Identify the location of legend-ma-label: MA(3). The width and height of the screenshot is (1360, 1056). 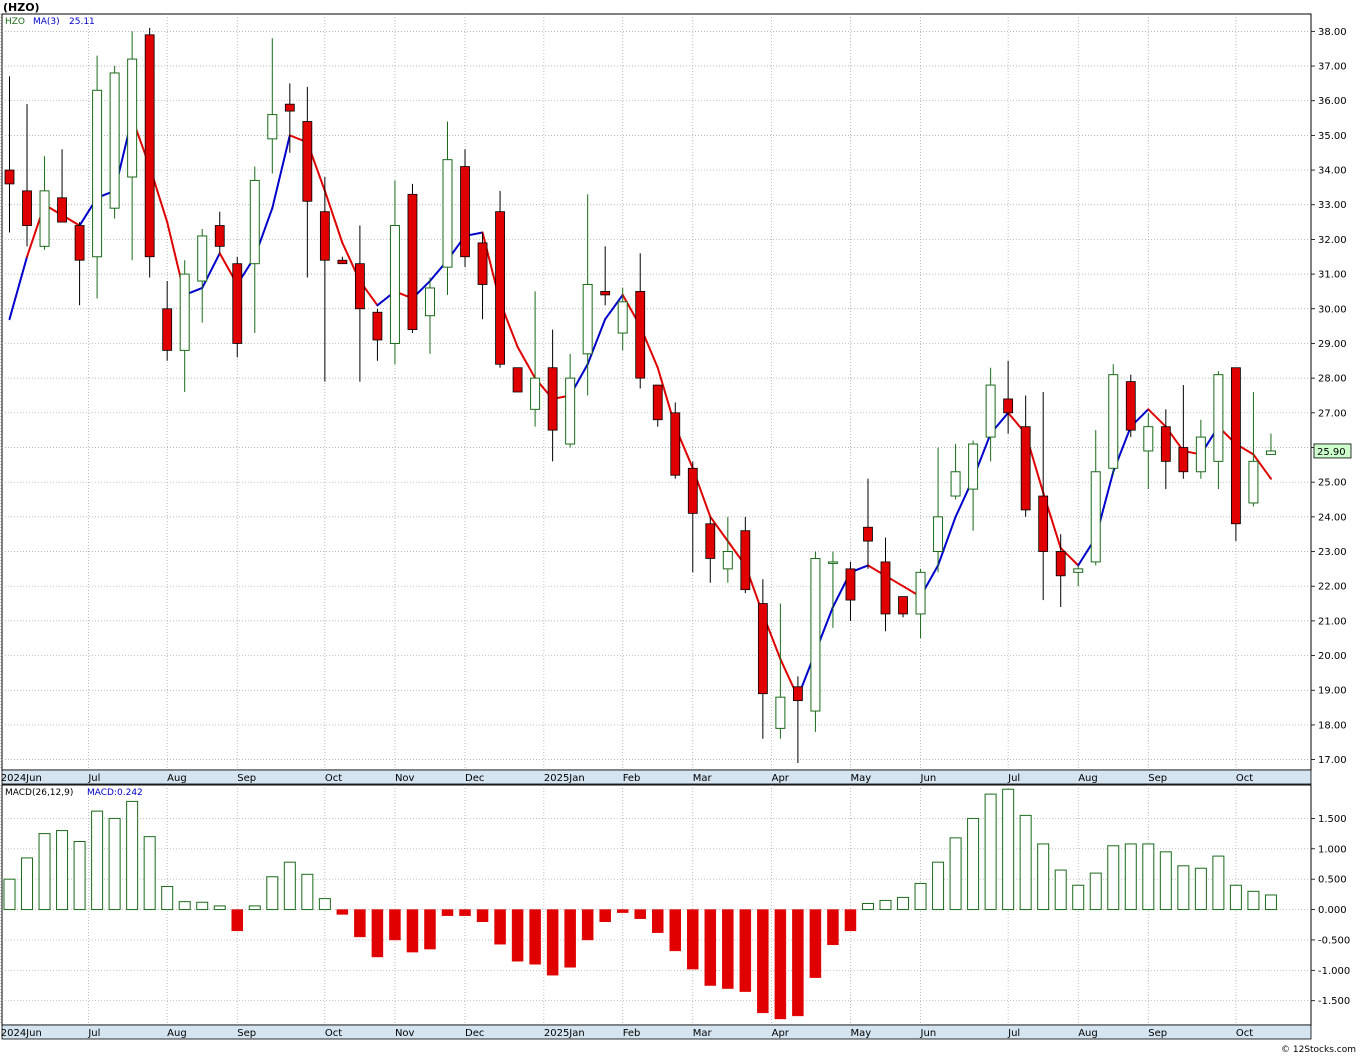
(46, 22).